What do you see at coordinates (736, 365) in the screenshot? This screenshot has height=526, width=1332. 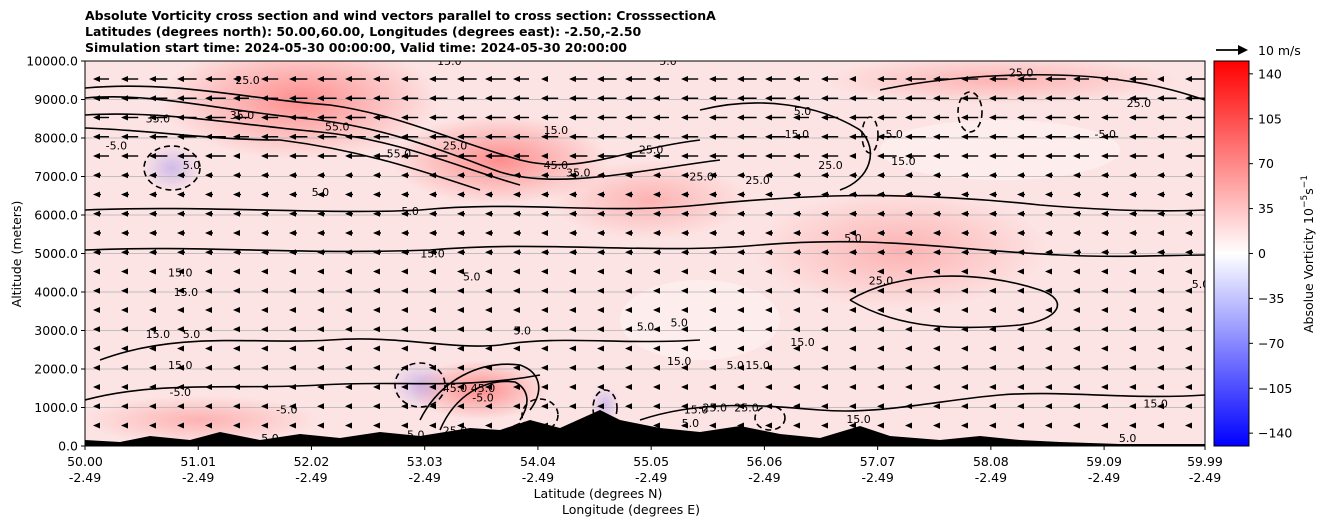 I see `contour-label: 5.0` at bounding box center [736, 365].